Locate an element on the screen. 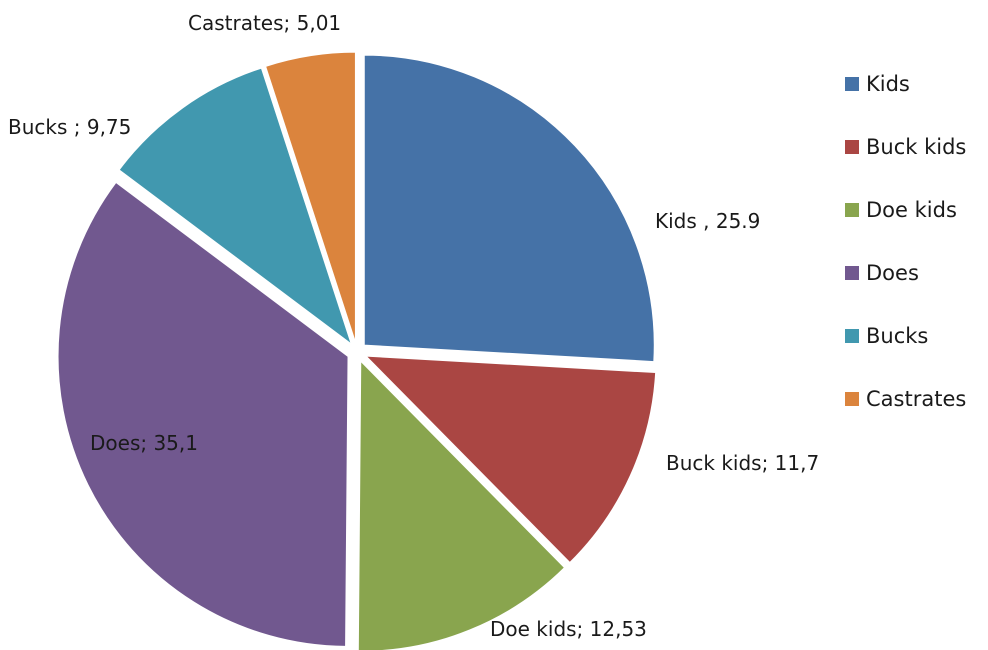 Image resolution: width=988 pixels, height=650 pixels. legend-item-does: Does is located at coordinates (882, 273).